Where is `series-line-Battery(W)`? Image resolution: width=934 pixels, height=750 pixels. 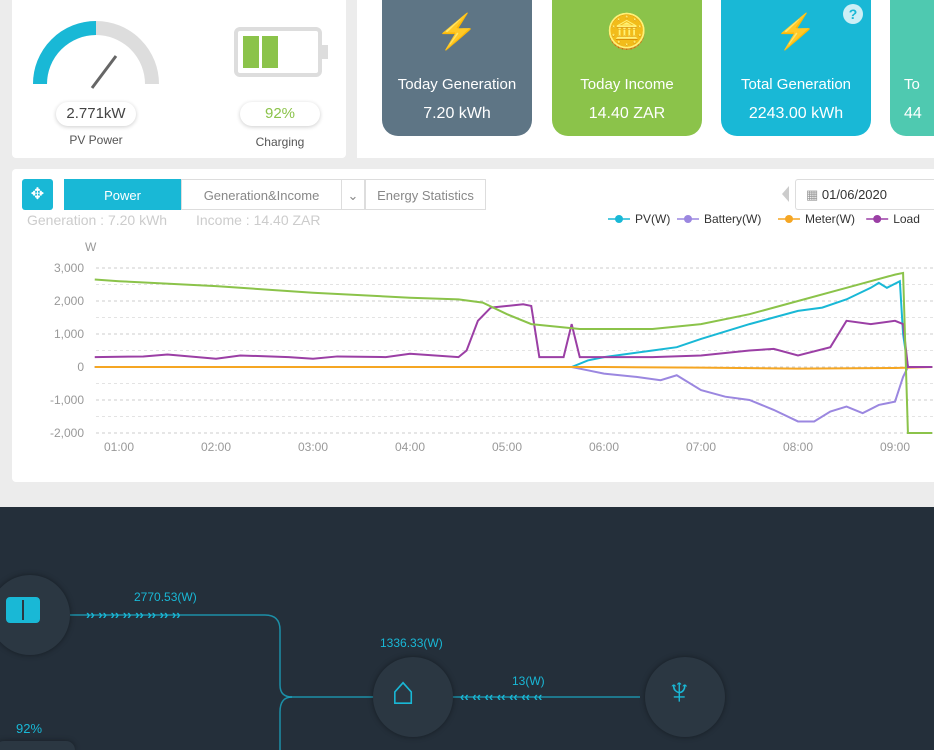
series-line-Battery(W) is located at coordinates (513, 394).